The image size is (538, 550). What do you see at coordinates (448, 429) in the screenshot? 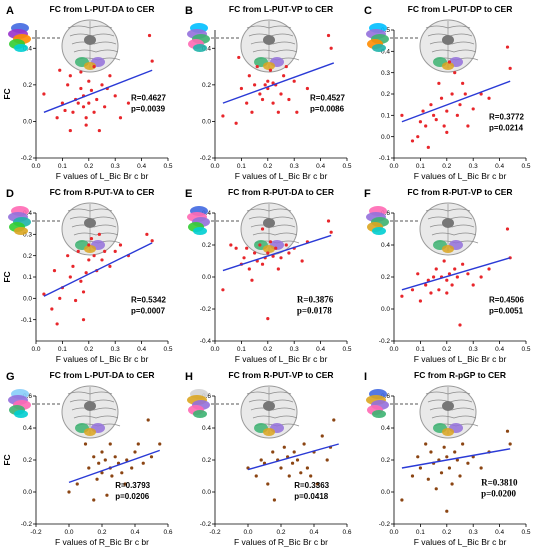
I see `cerebellum-region` at bounding box center [448, 429].